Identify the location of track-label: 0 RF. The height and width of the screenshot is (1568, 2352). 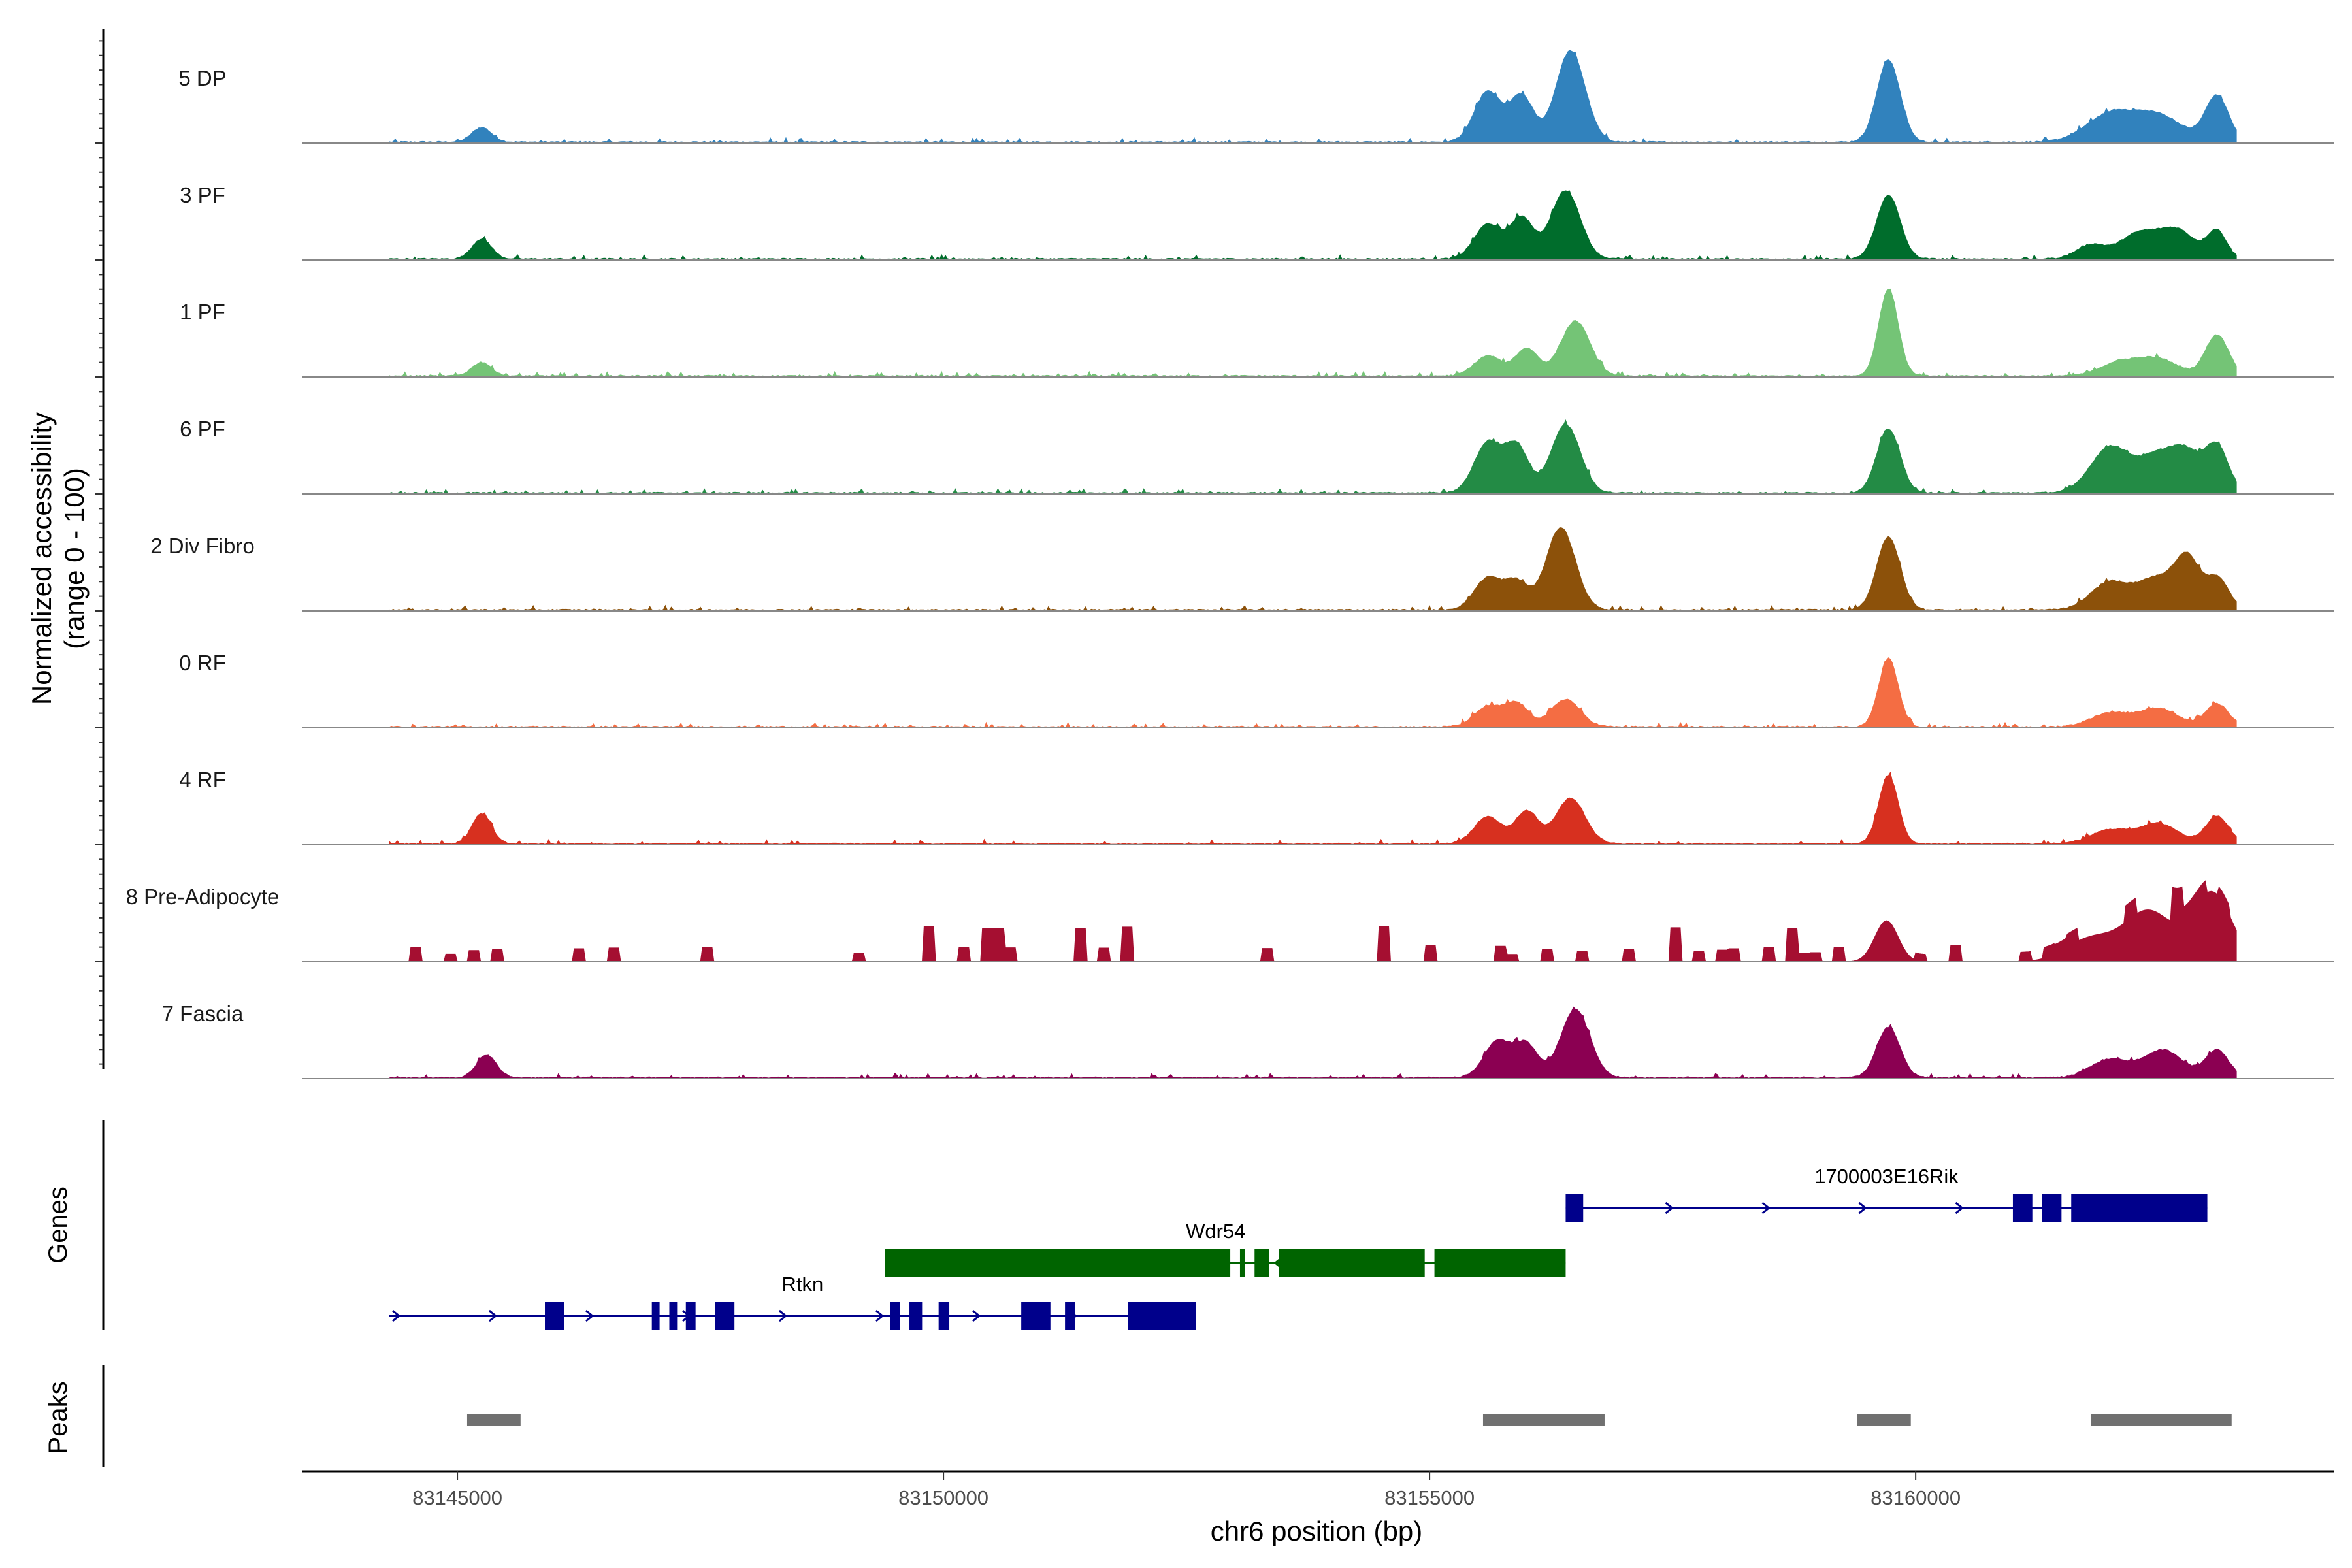
(202, 663).